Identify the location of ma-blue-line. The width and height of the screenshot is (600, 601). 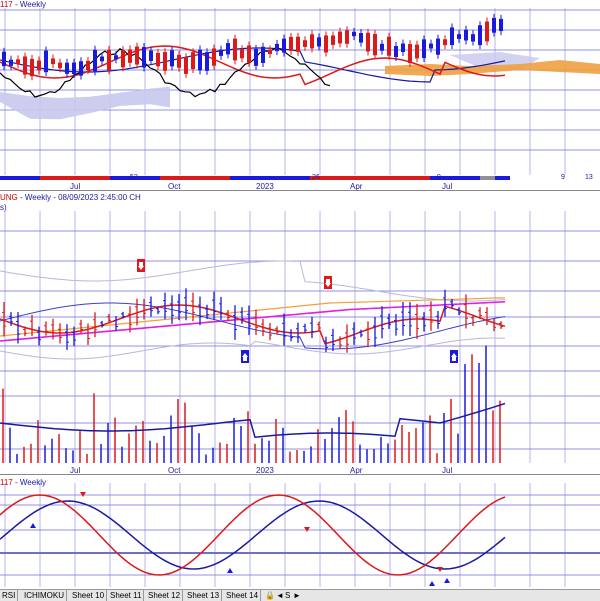
(253, 326).